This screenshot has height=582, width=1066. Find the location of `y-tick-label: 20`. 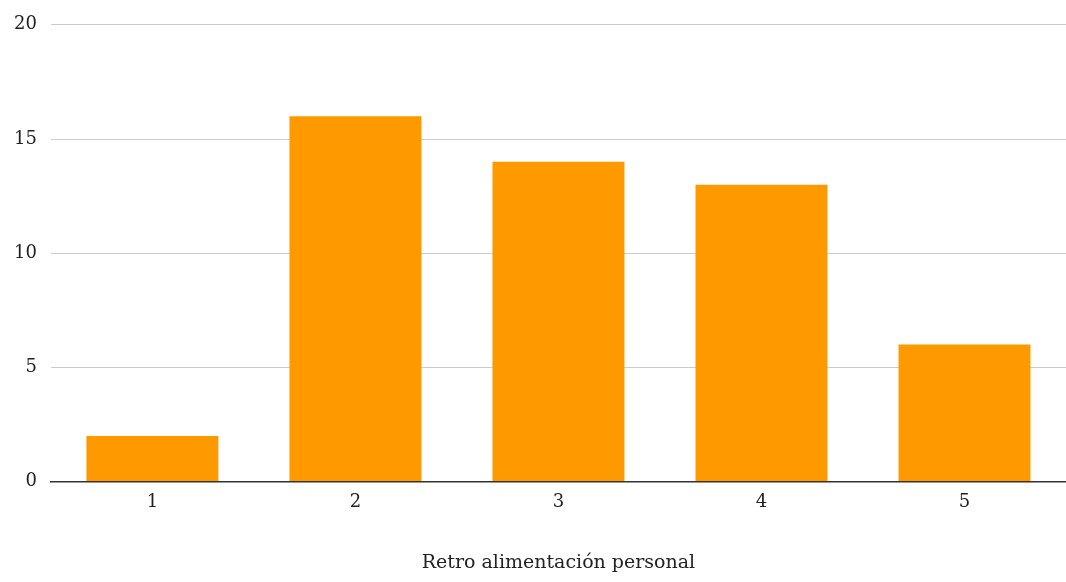

y-tick-label: 20 is located at coordinates (25, 23).